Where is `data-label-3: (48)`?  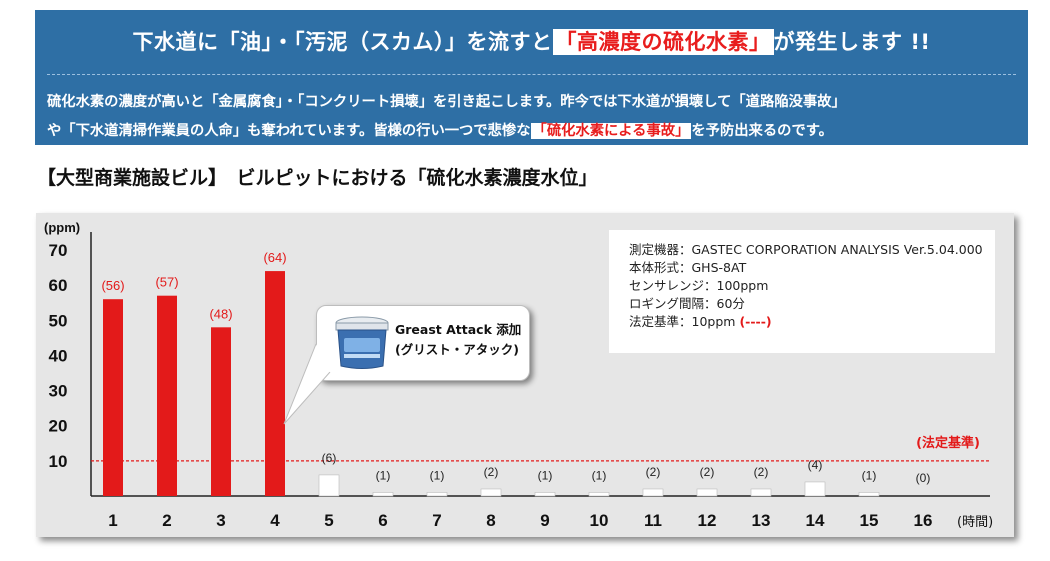
data-label-3: (48) is located at coordinates (220, 313).